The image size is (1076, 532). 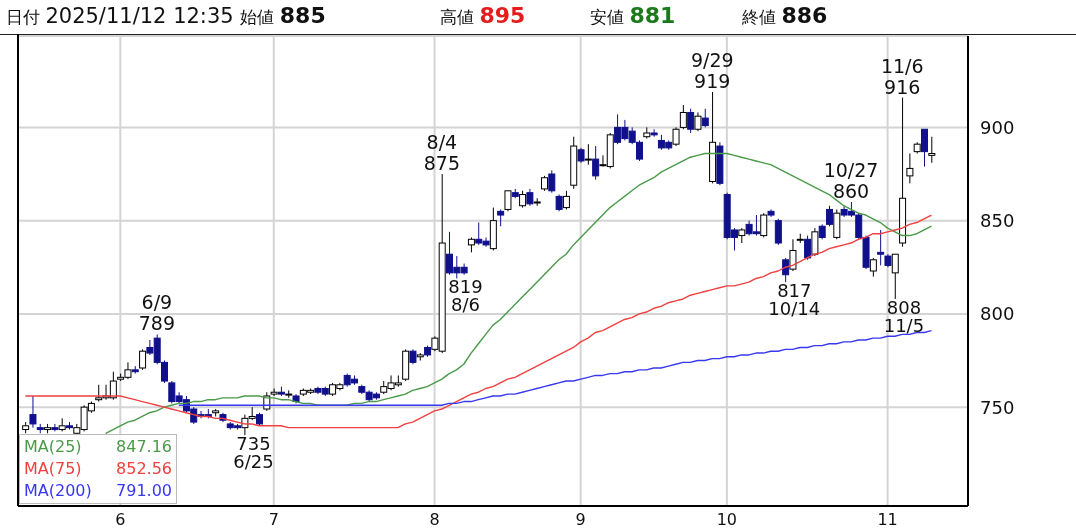 I want to click on y-tick-label: 800, so click(x=997, y=314).